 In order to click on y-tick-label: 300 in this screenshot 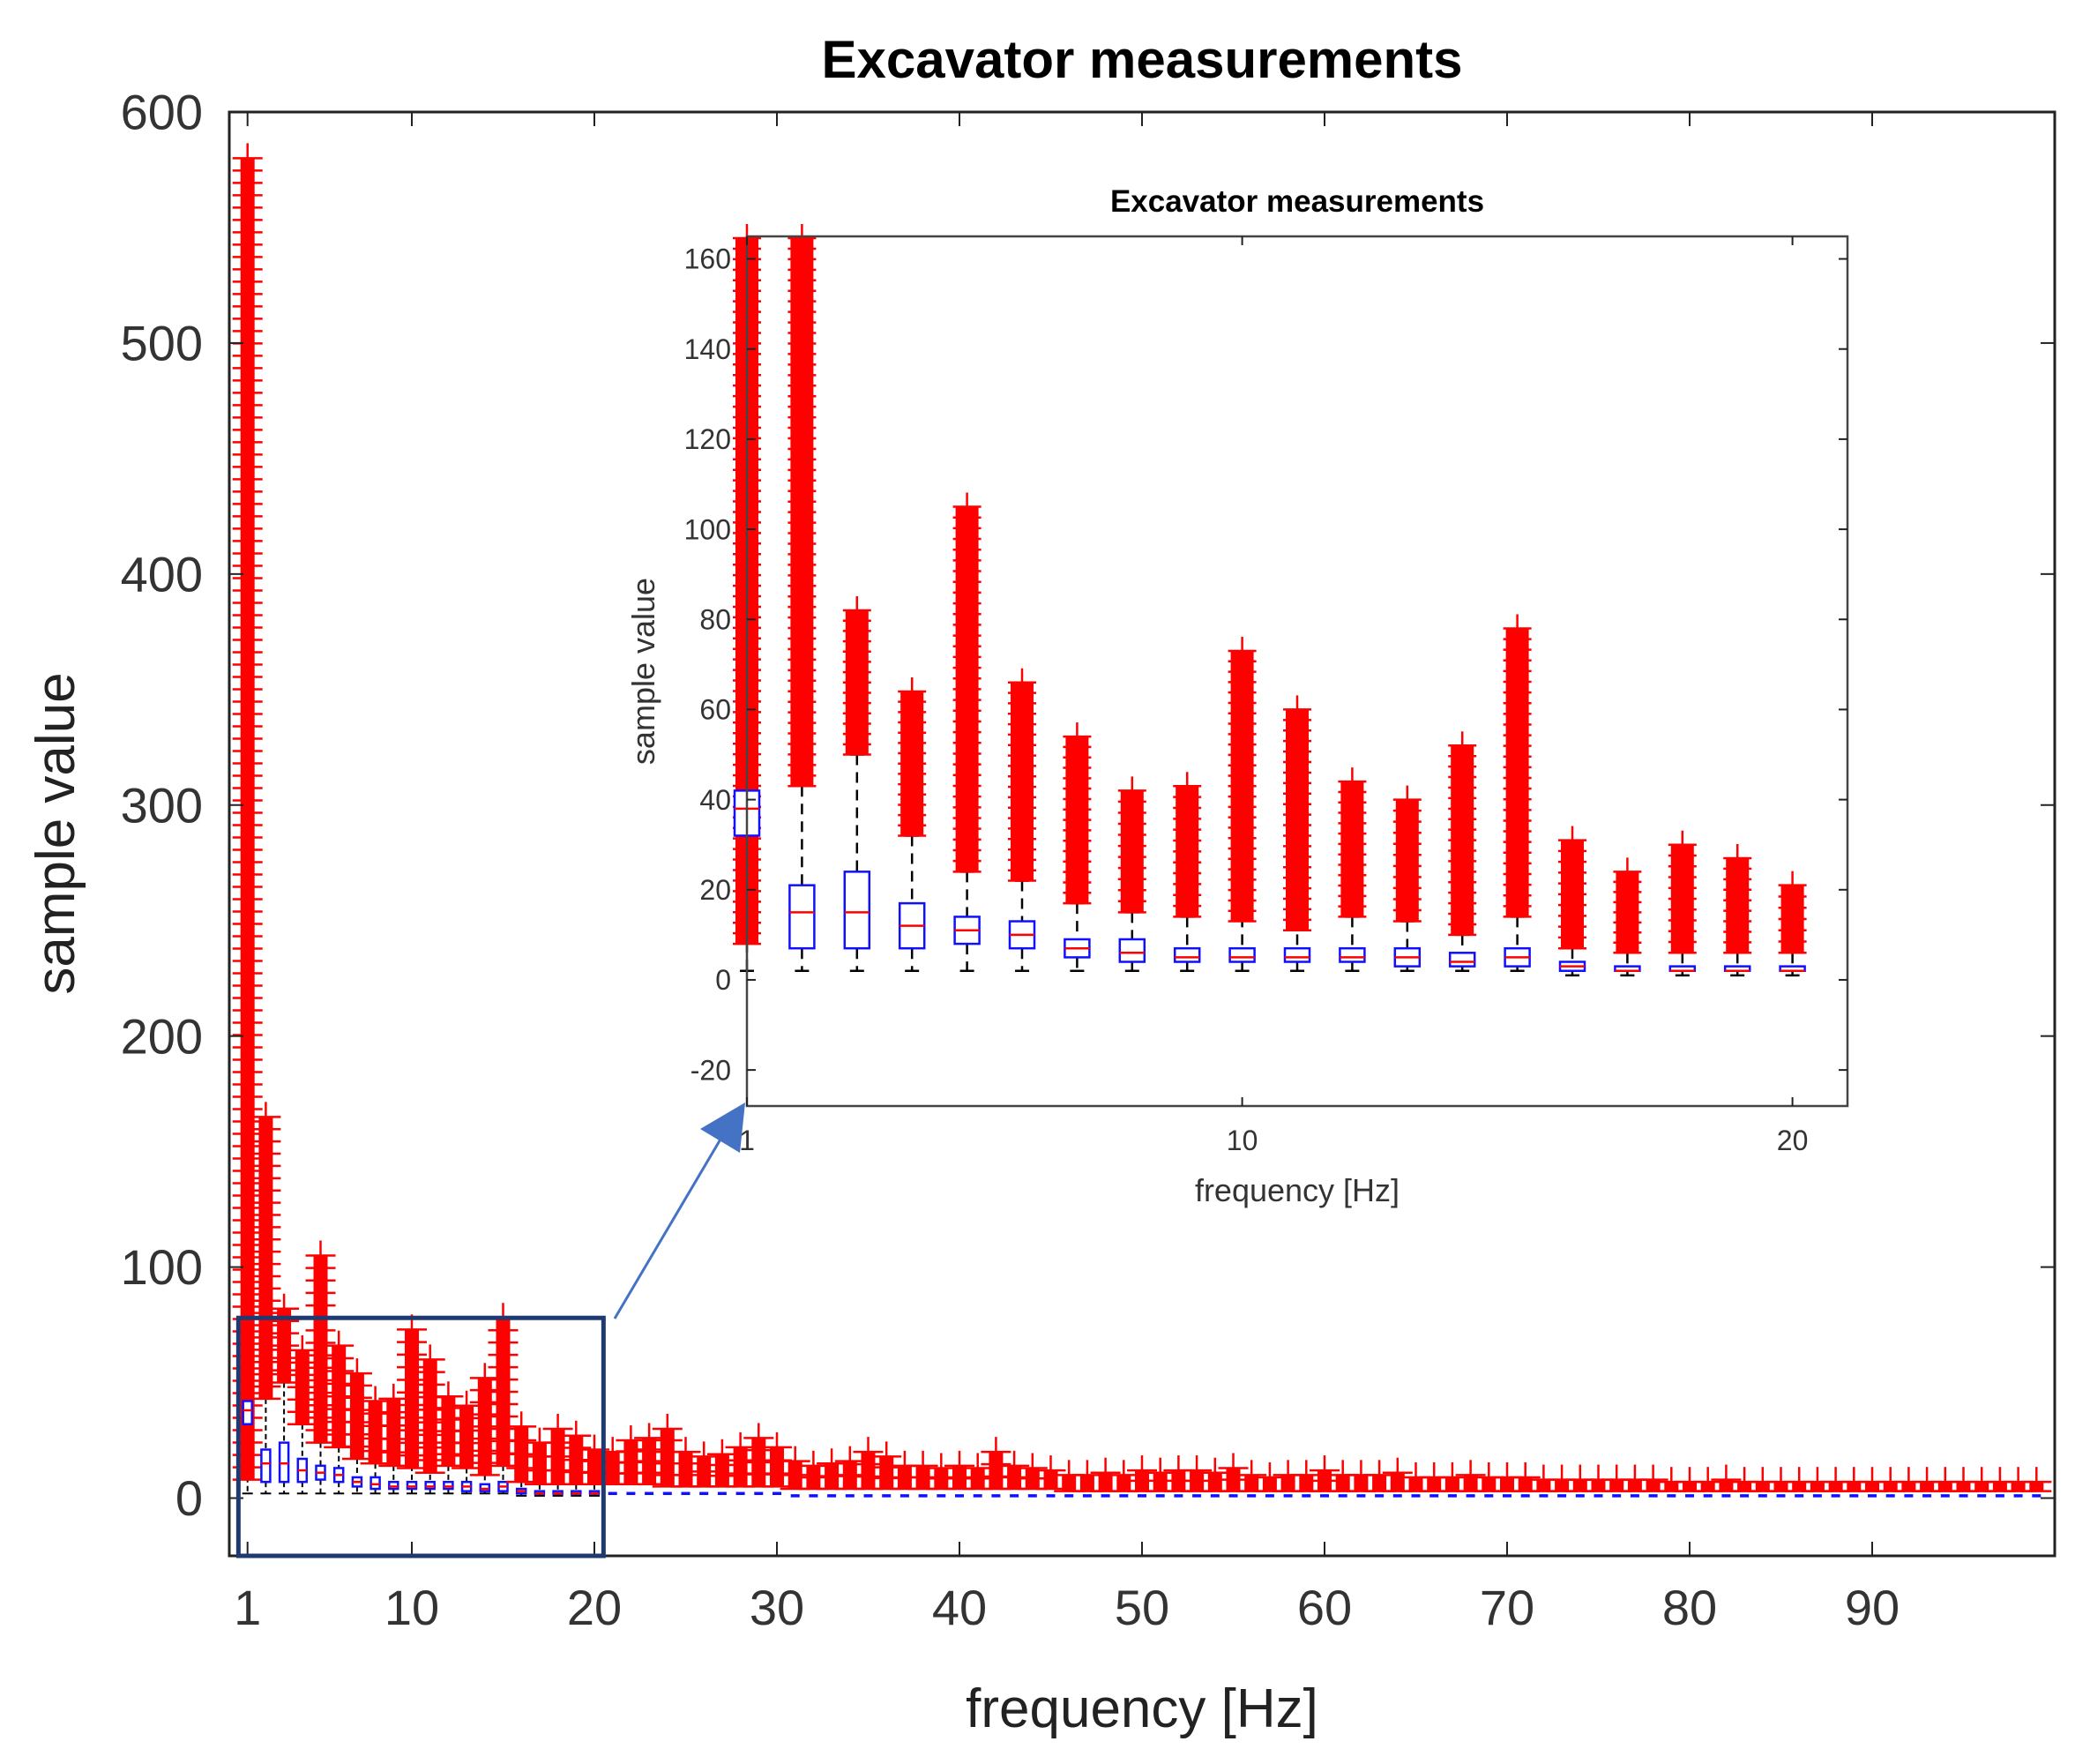, I will do `click(162, 805)`.